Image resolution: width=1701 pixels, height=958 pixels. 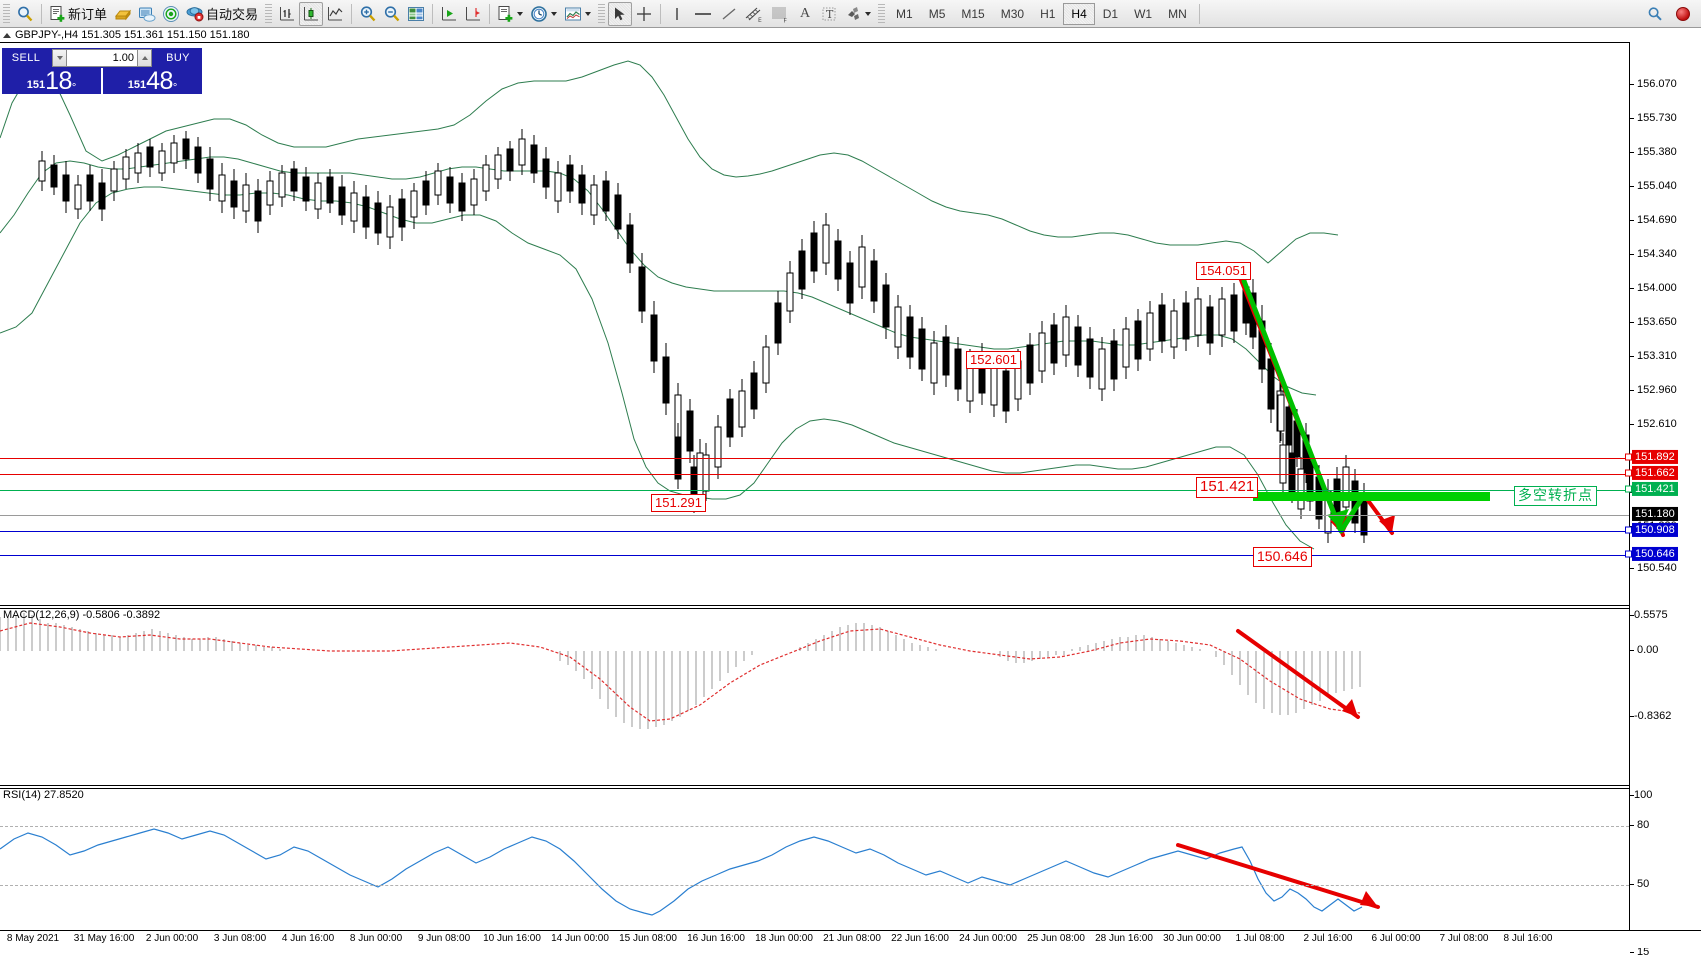 I want to click on time-tick-6: 9 Jun 08:00, so click(x=444, y=938).